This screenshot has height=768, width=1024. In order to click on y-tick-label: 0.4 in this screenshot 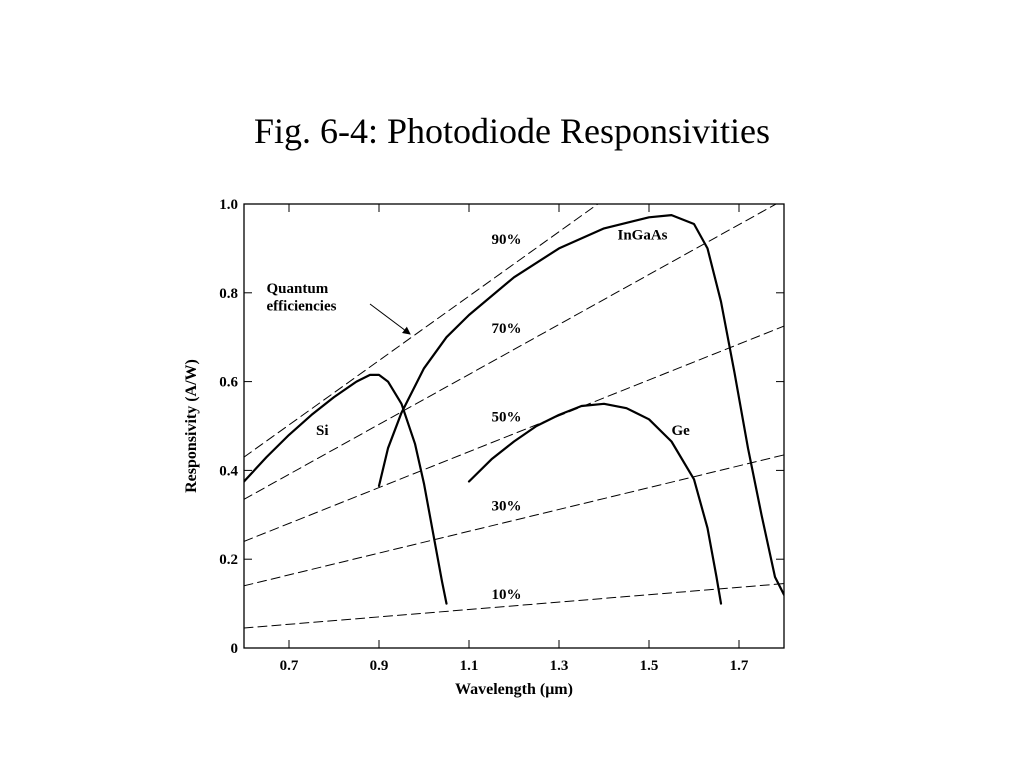, I will do `click(228, 471)`.